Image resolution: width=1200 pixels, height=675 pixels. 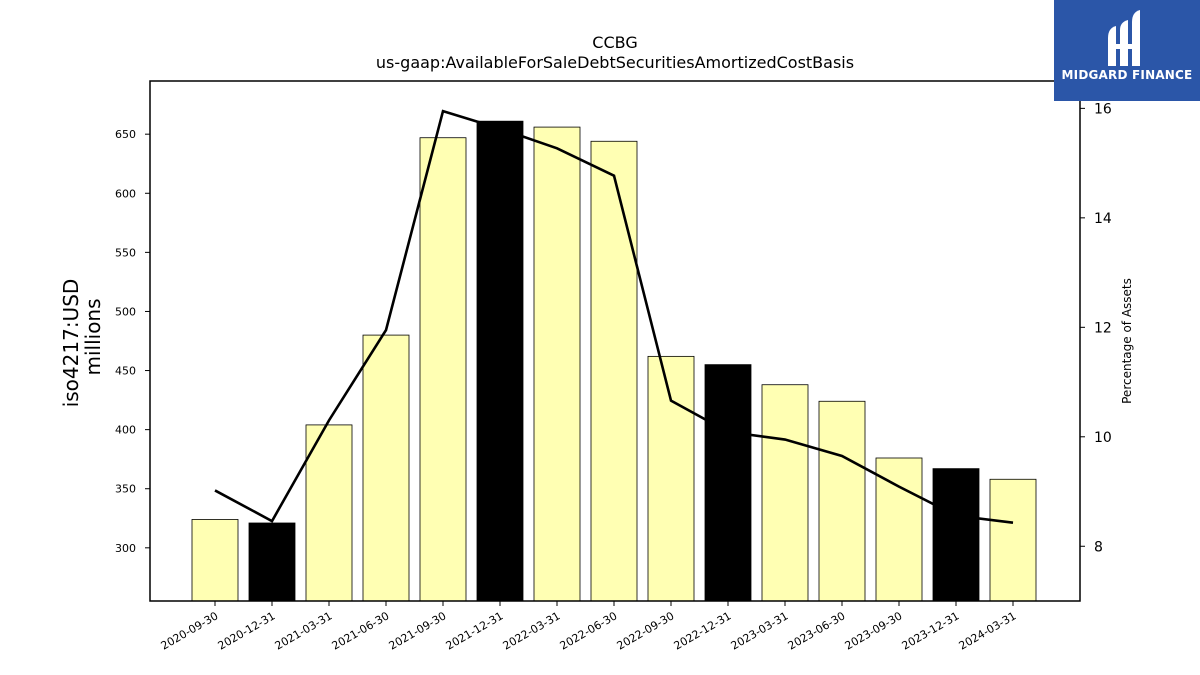 I want to click on y-axis-left: 300 350 400 450 500 550 600 650, so click(x=132, y=341).